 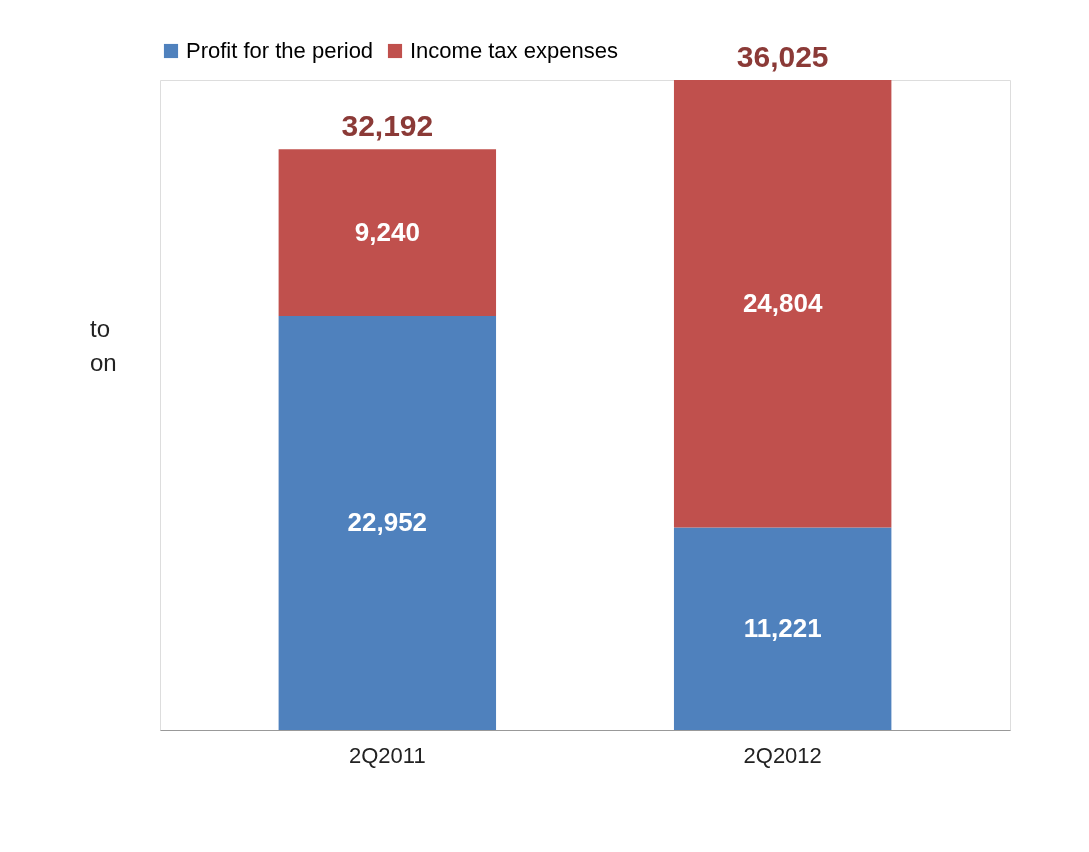 I want to click on legend-label: Income tax expenses, so click(x=514, y=50).